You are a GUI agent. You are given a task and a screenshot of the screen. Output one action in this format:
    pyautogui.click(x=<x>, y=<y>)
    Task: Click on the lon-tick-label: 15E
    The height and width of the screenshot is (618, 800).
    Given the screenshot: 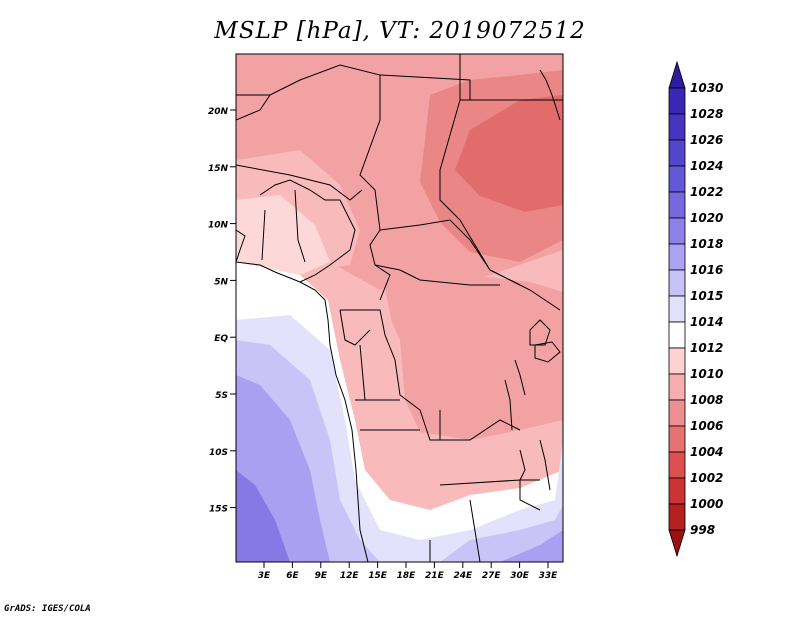 What is the action you would take?
    pyautogui.click(x=378, y=576)
    